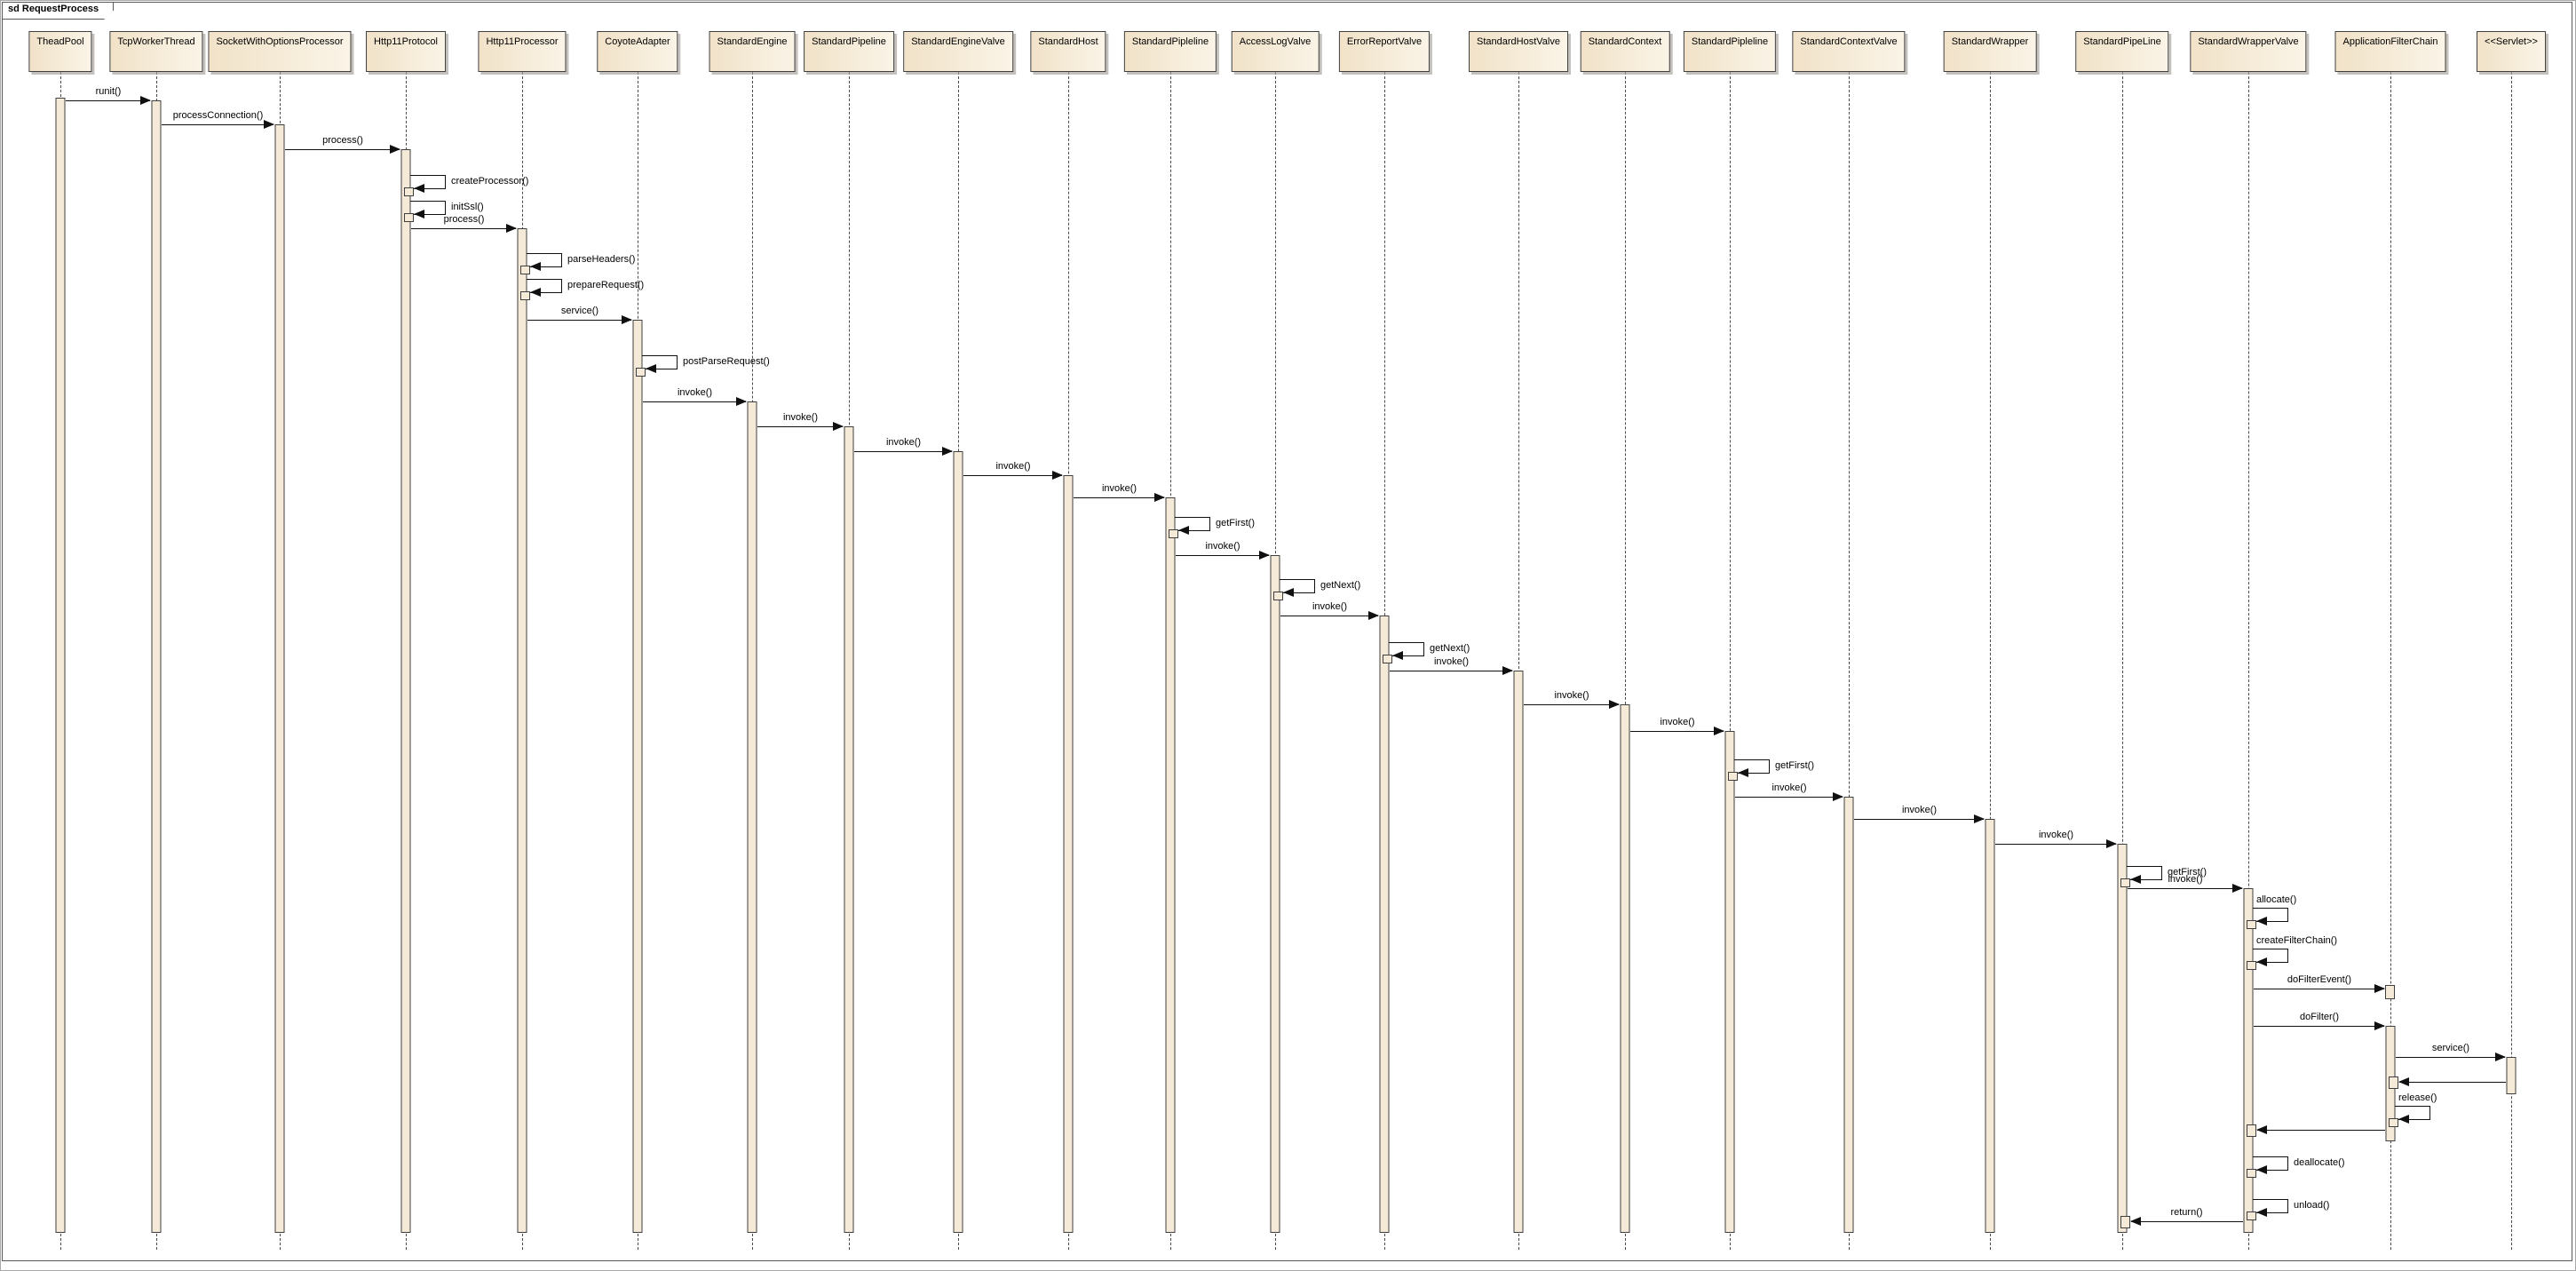 The height and width of the screenshot is (1271, 2576). What do you see at coordinates (1625, 51) in the screenshot?
I see `lifeline-header: StandardContext` at bounding box center [1625, 51].